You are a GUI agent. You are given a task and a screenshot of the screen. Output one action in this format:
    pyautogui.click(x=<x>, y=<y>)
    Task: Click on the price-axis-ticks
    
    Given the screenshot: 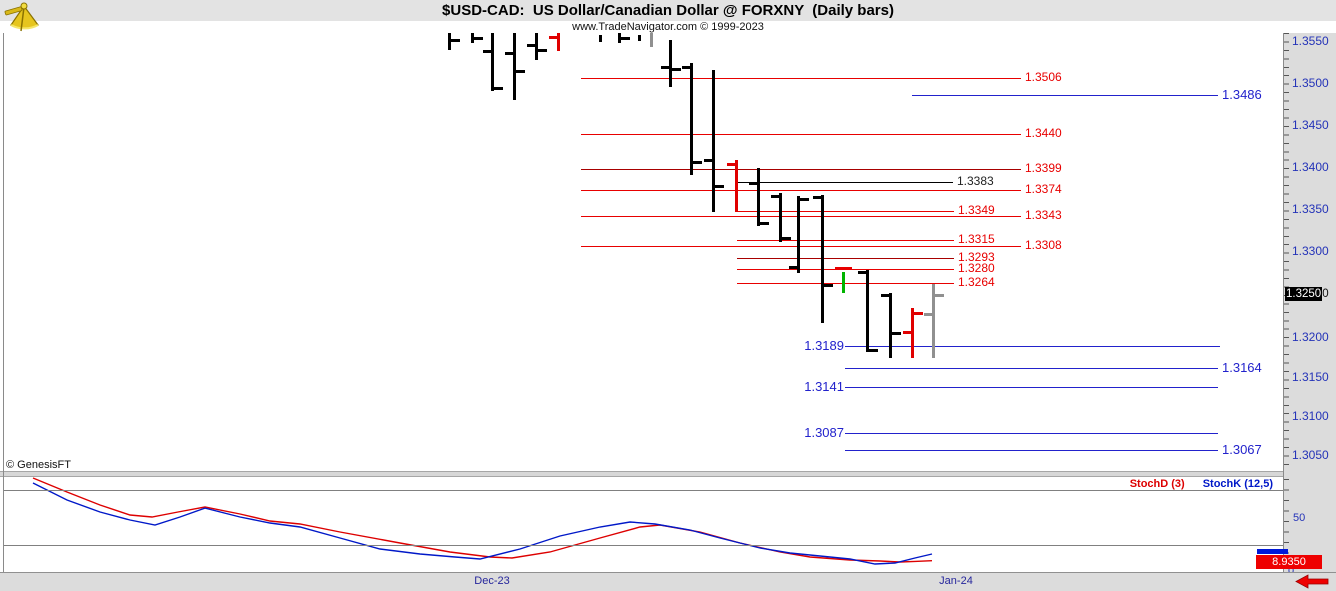 What is the action you would take?
    pyautogui.click(x=1286, y=252)
    